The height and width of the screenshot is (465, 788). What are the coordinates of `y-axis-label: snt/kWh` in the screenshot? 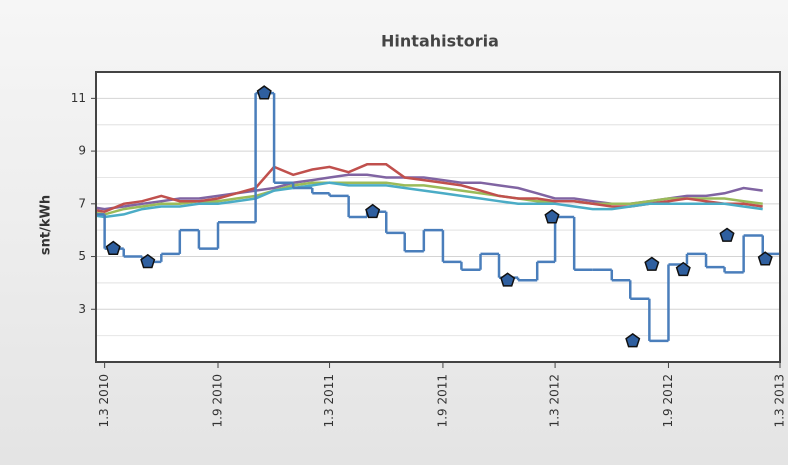 It's located at (46, 225).